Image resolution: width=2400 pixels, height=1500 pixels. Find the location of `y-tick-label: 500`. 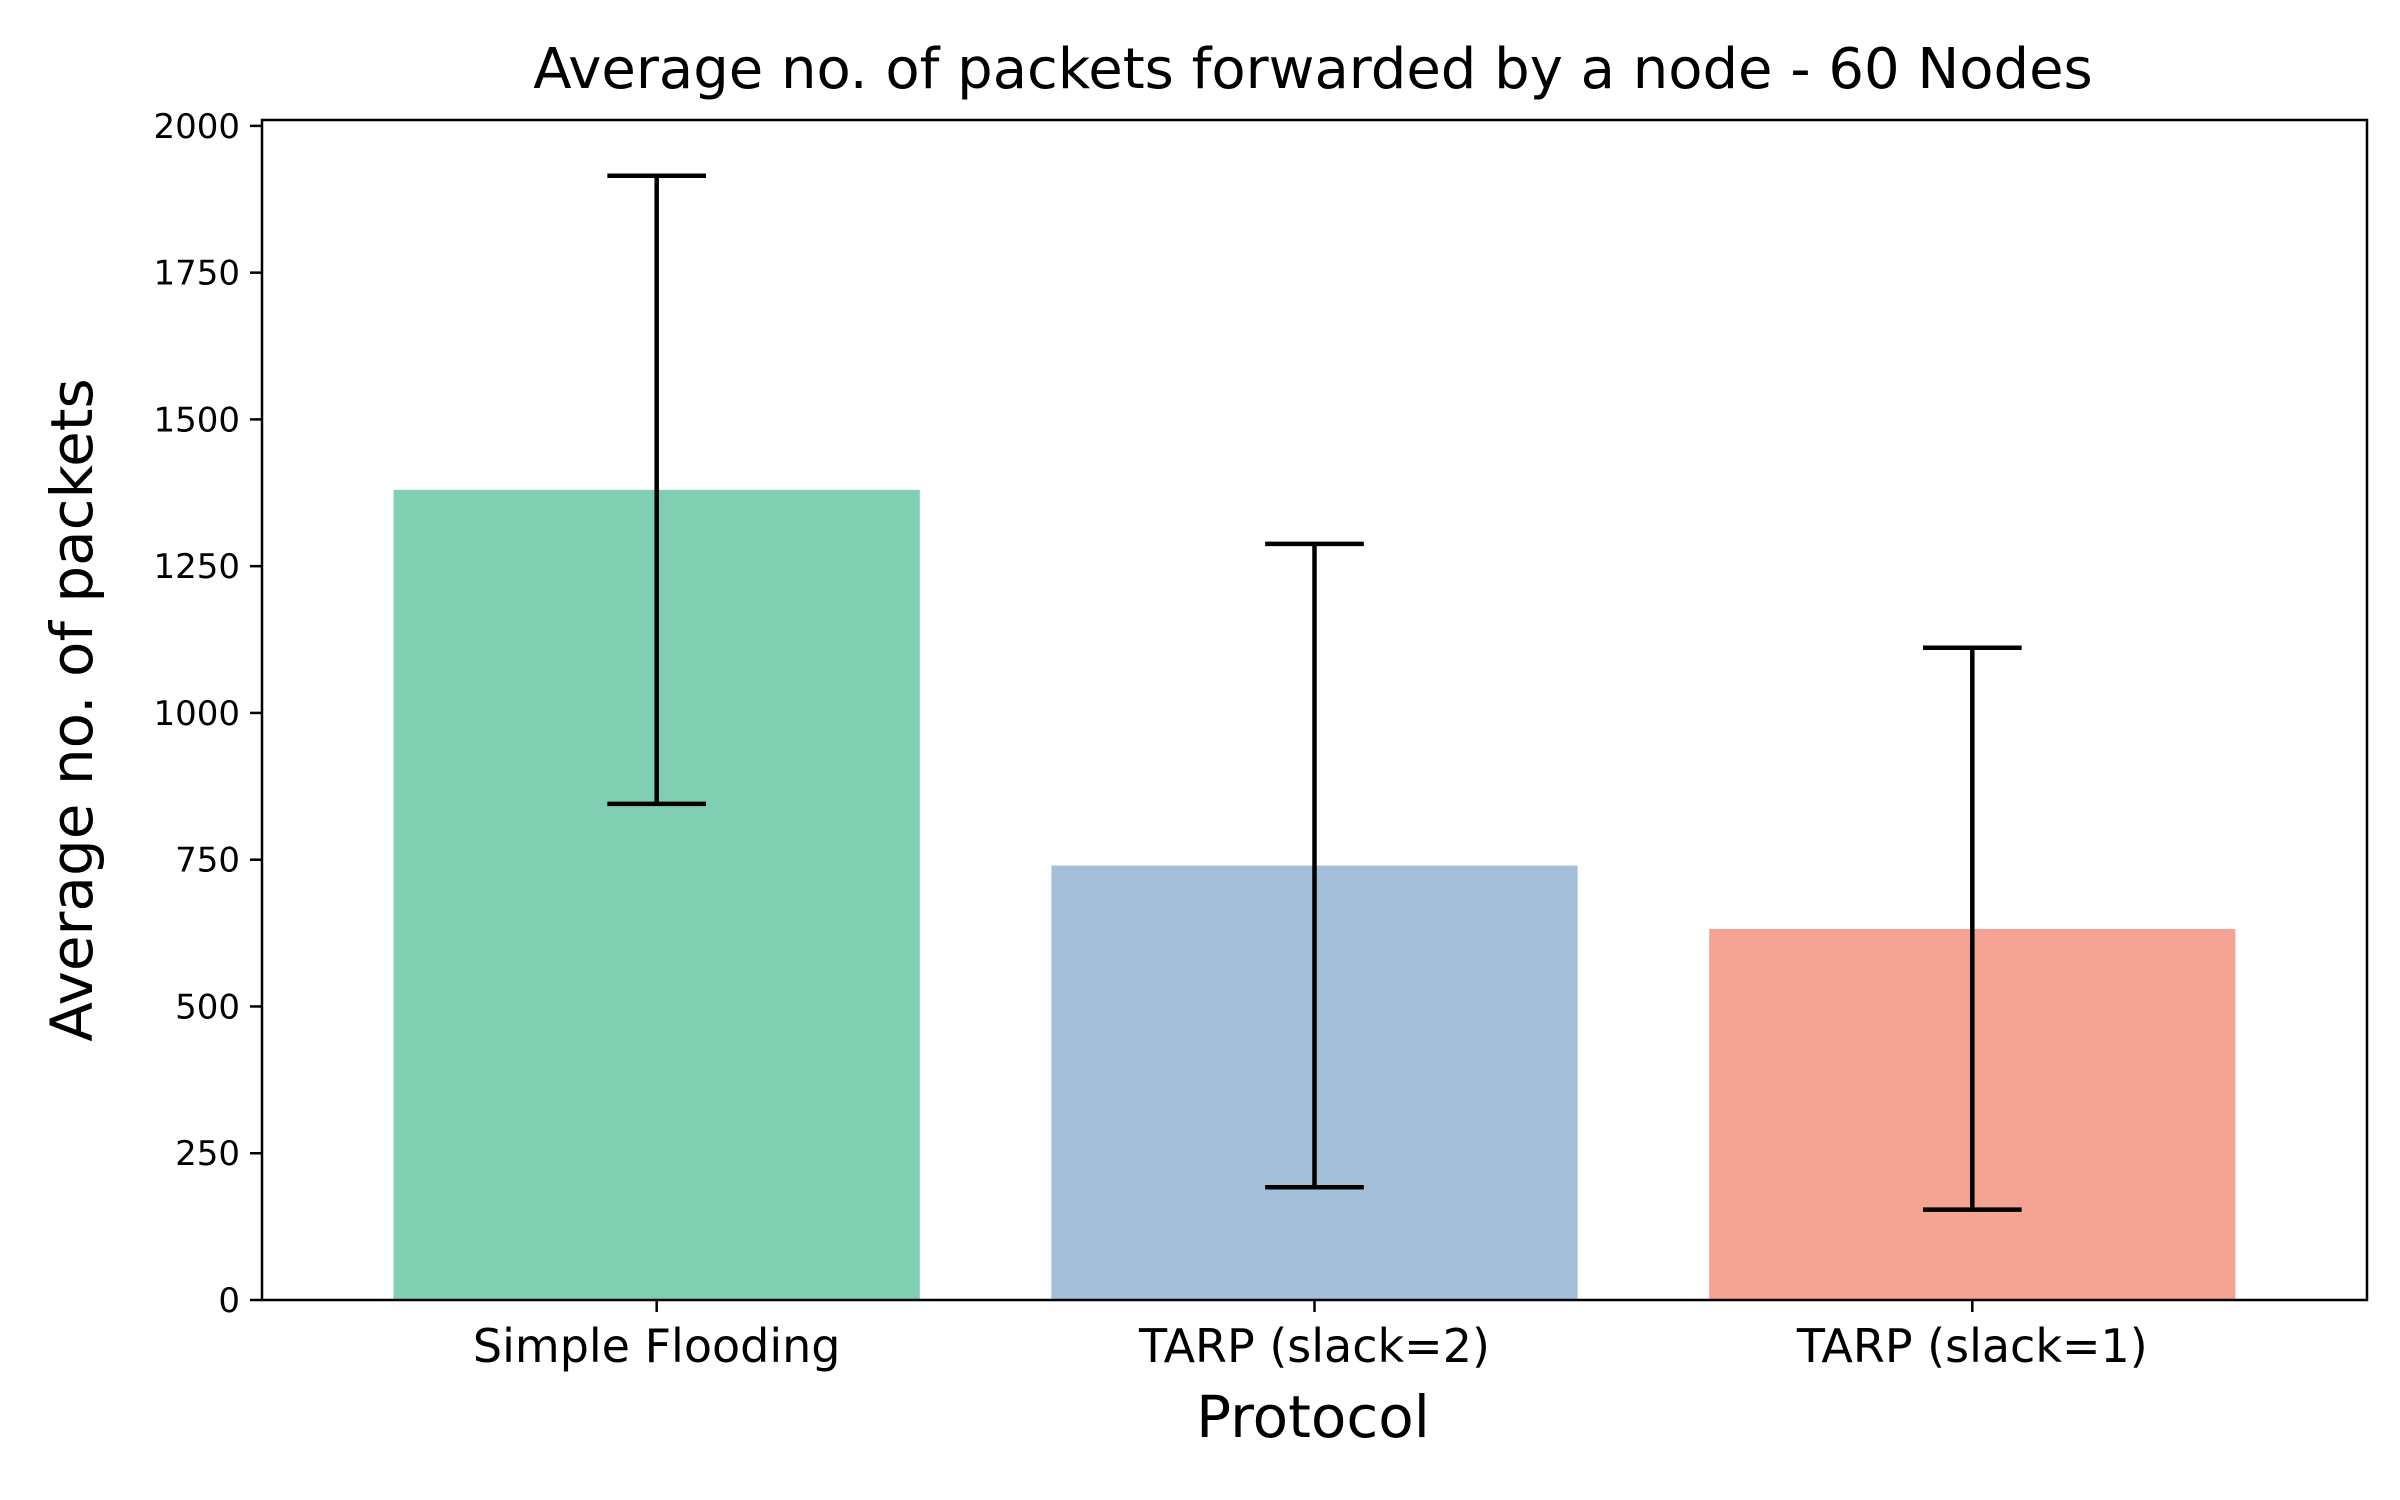

y-tick-label: 500 is located at coordinates (207, 1007).